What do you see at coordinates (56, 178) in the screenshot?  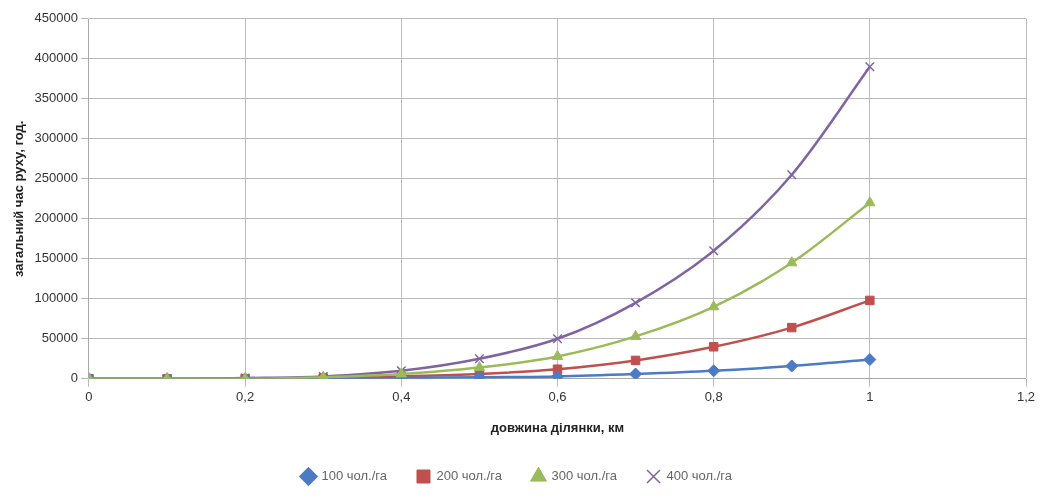 I see `y-tick-label: 250000` at bounding box center [56, 178].